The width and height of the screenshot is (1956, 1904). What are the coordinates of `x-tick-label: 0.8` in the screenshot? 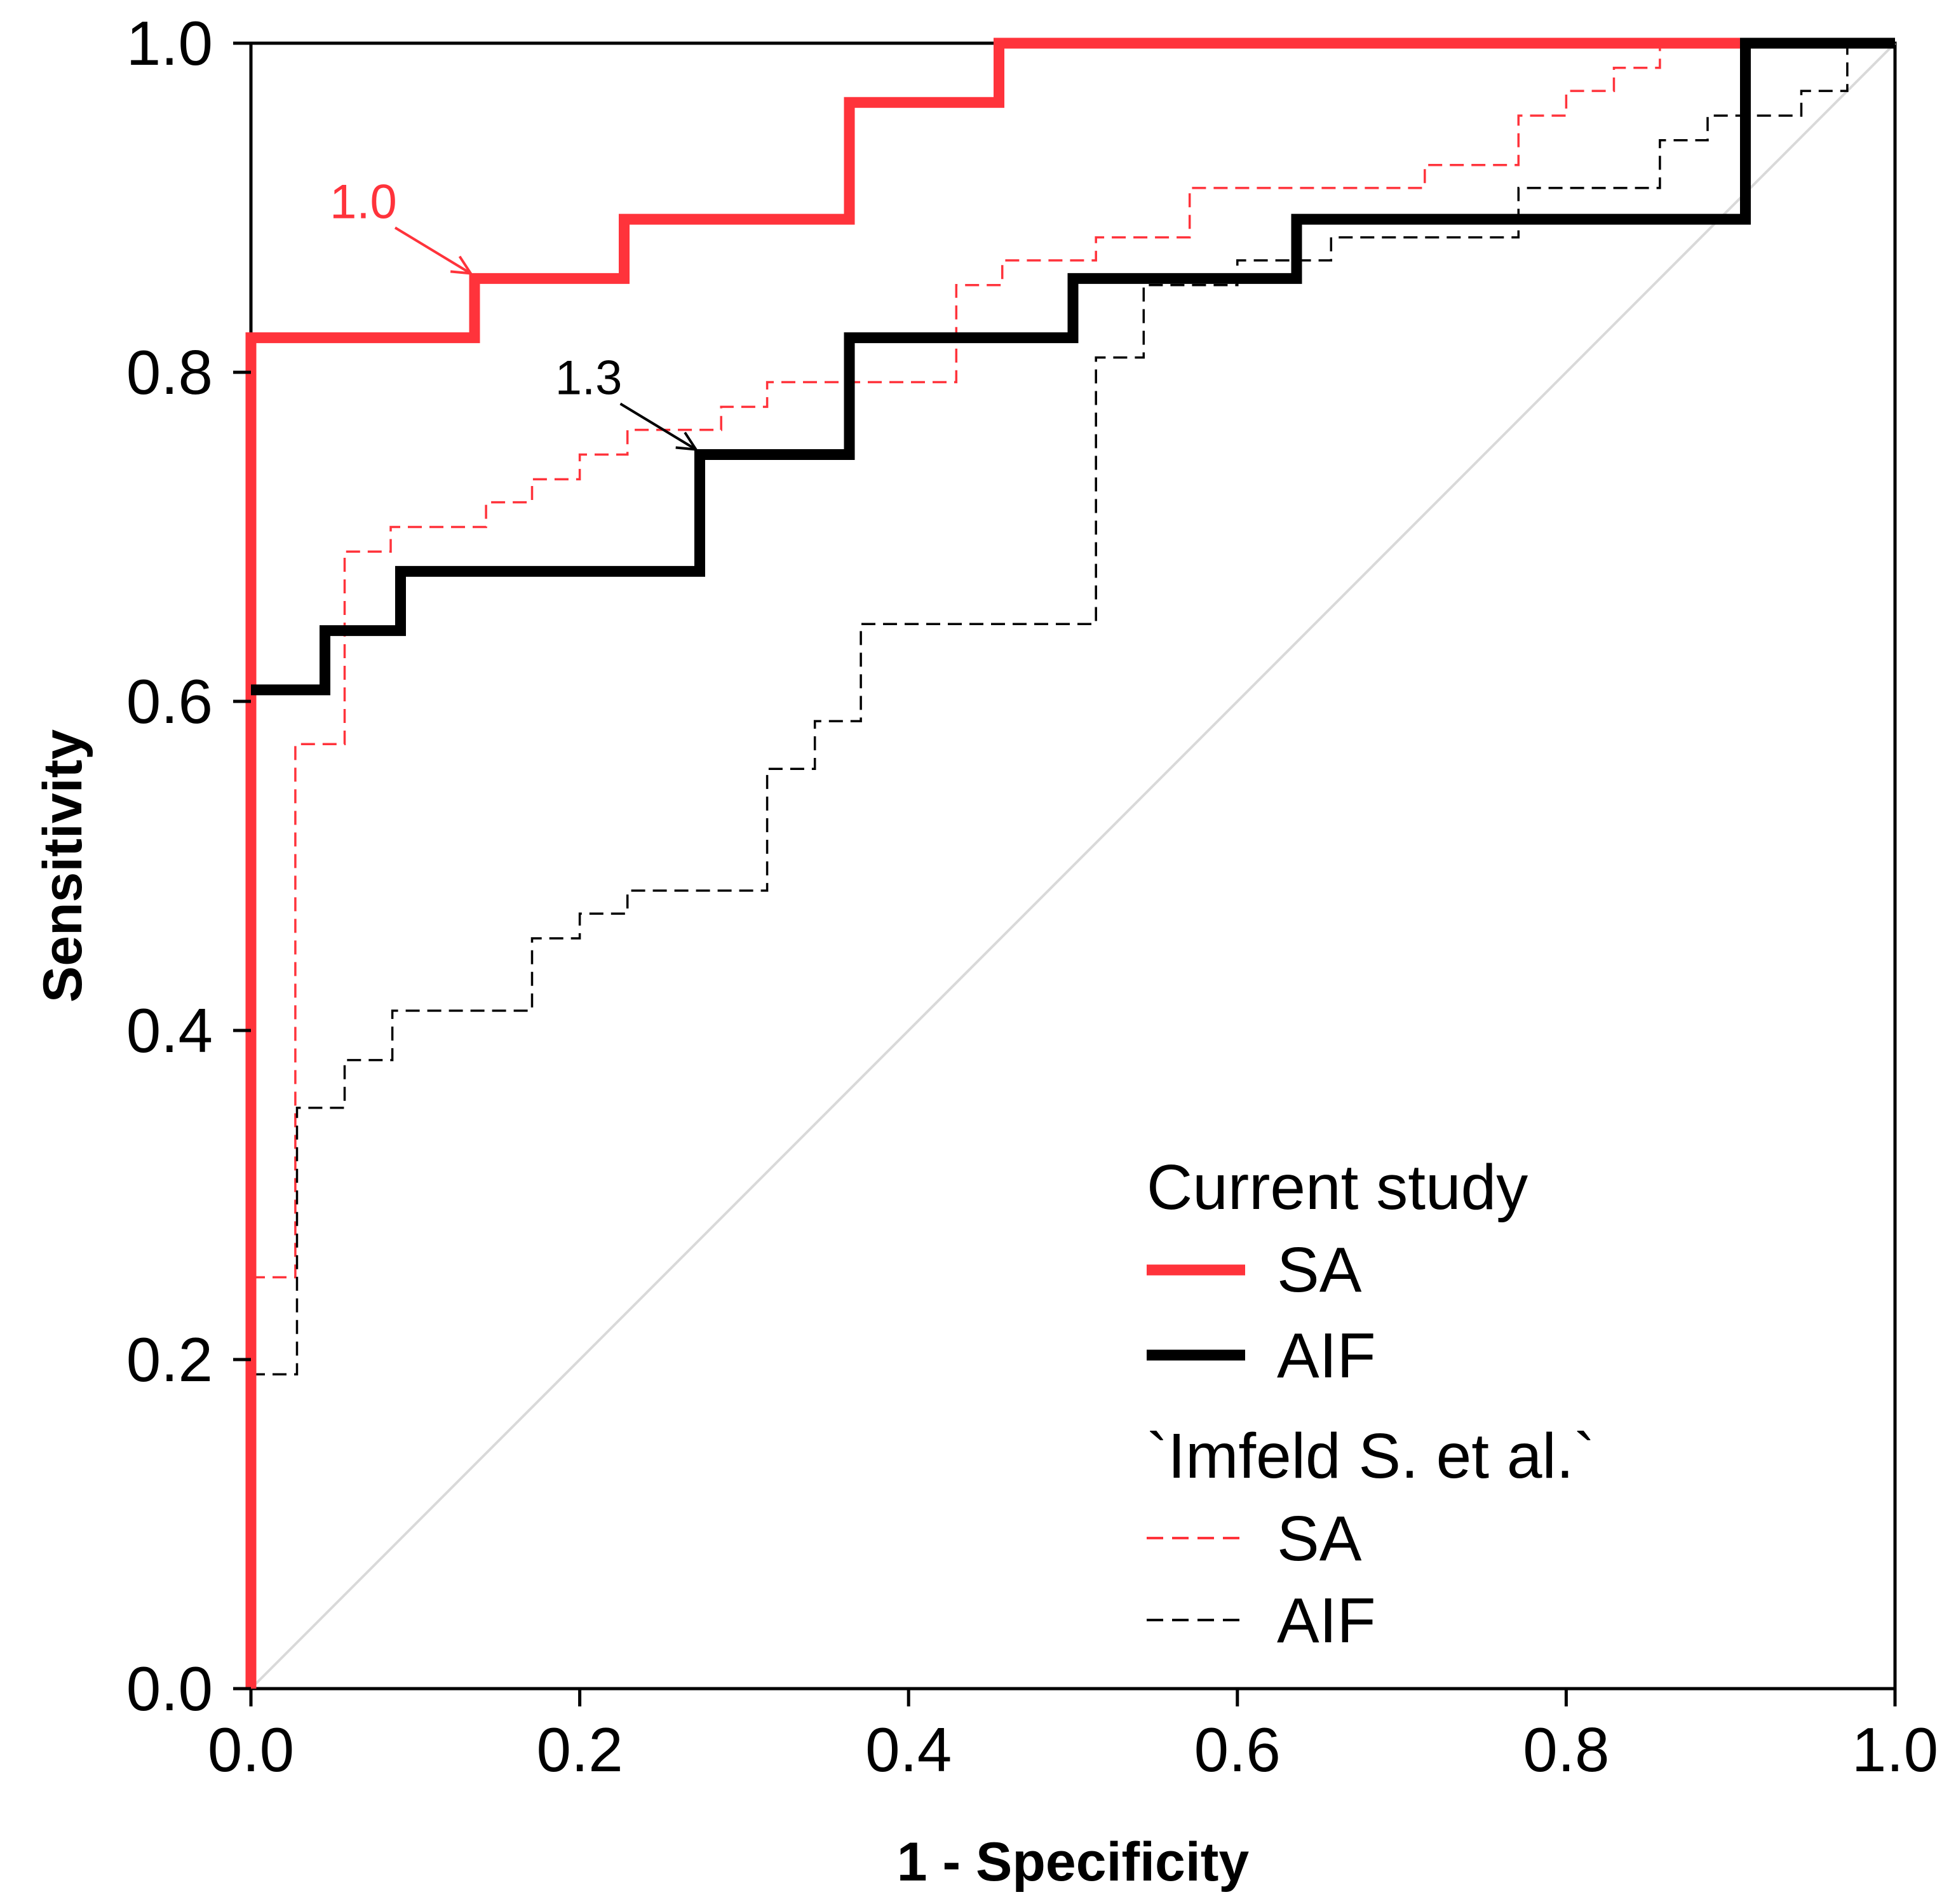 It's located at (1566, 1750).